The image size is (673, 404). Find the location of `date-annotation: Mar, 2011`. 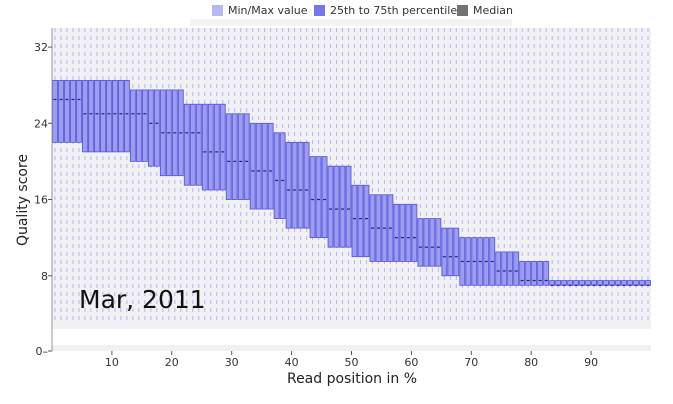

date-annotation: Mar, 2011 is located at coordinates (142, 299).